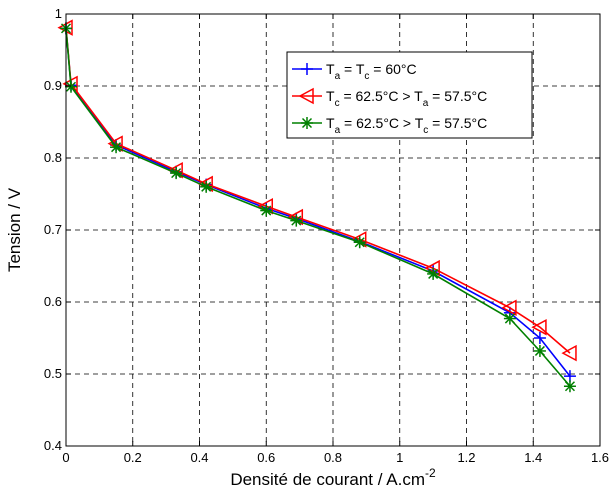 This screenshot has height=497, width=612. Describe the element at coordinates (266, 457) in the screenshot. I see `x-tick-label: 0.6` at that location.